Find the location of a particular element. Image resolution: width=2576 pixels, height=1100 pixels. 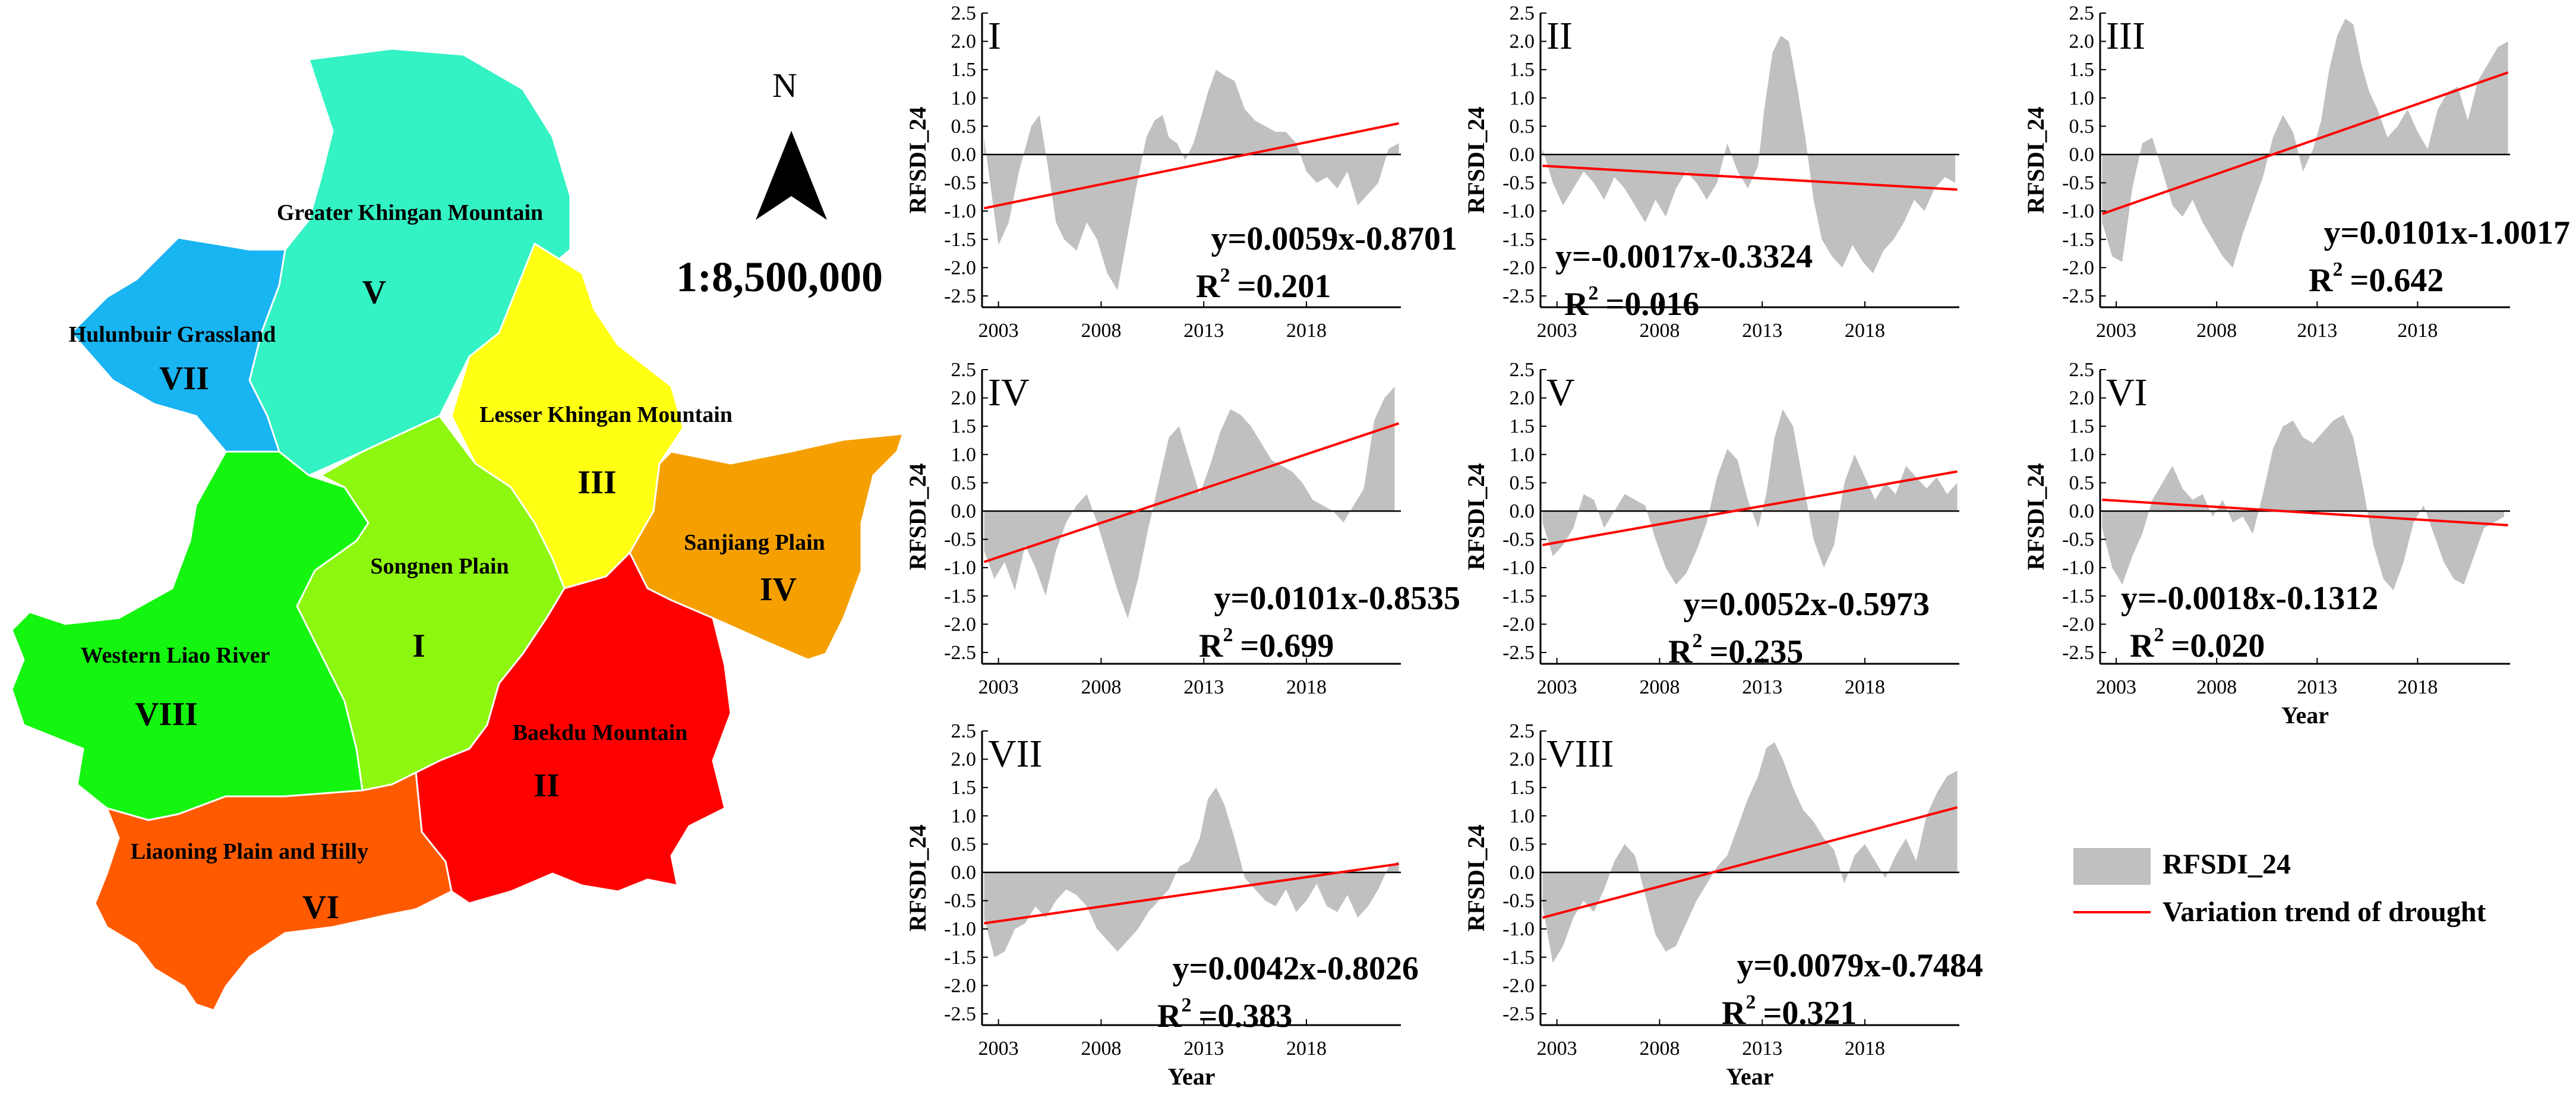

panel-label-viii: VIII is located at coordinates (1580, 754).